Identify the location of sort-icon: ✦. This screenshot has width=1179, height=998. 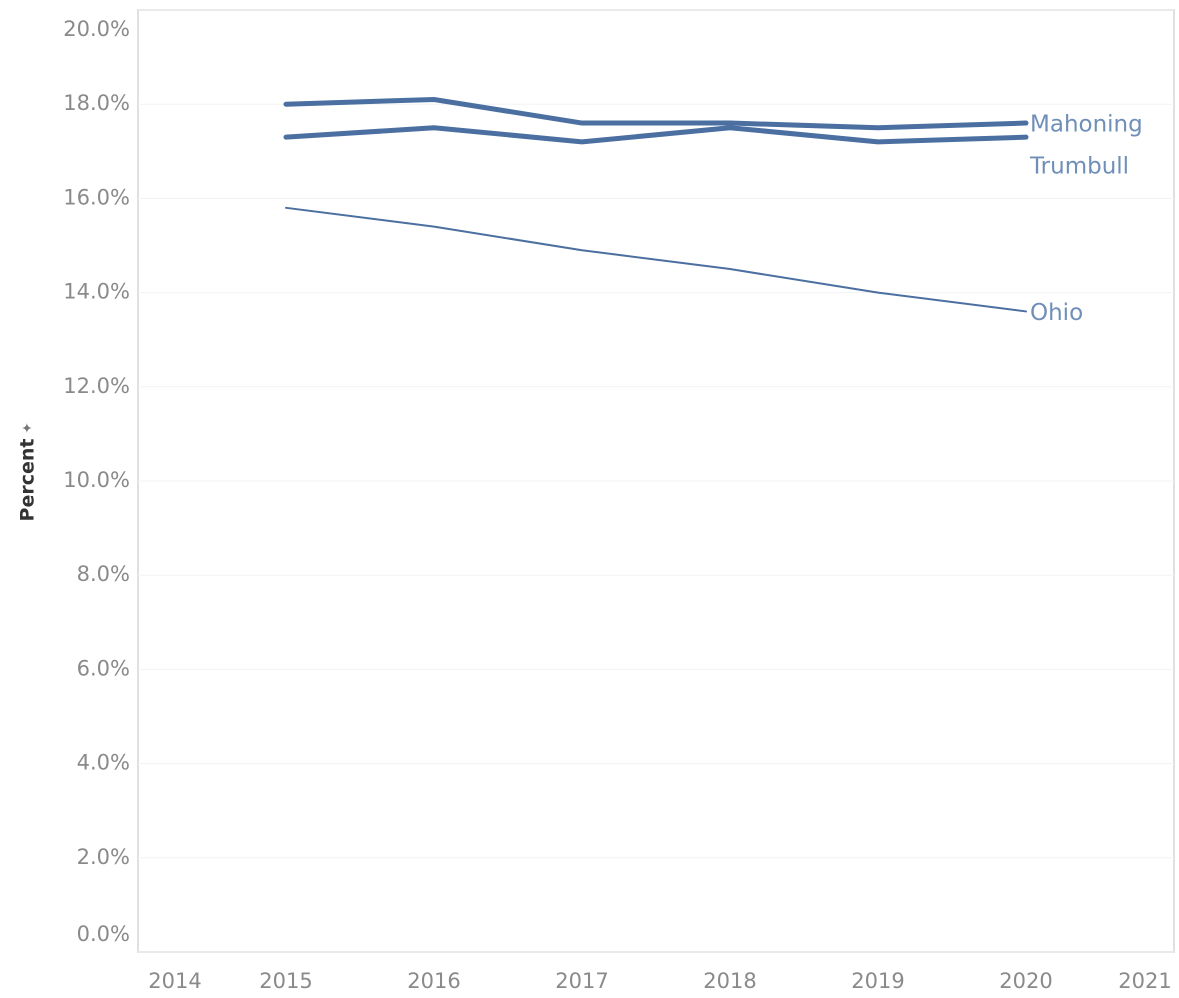
(28, 428).